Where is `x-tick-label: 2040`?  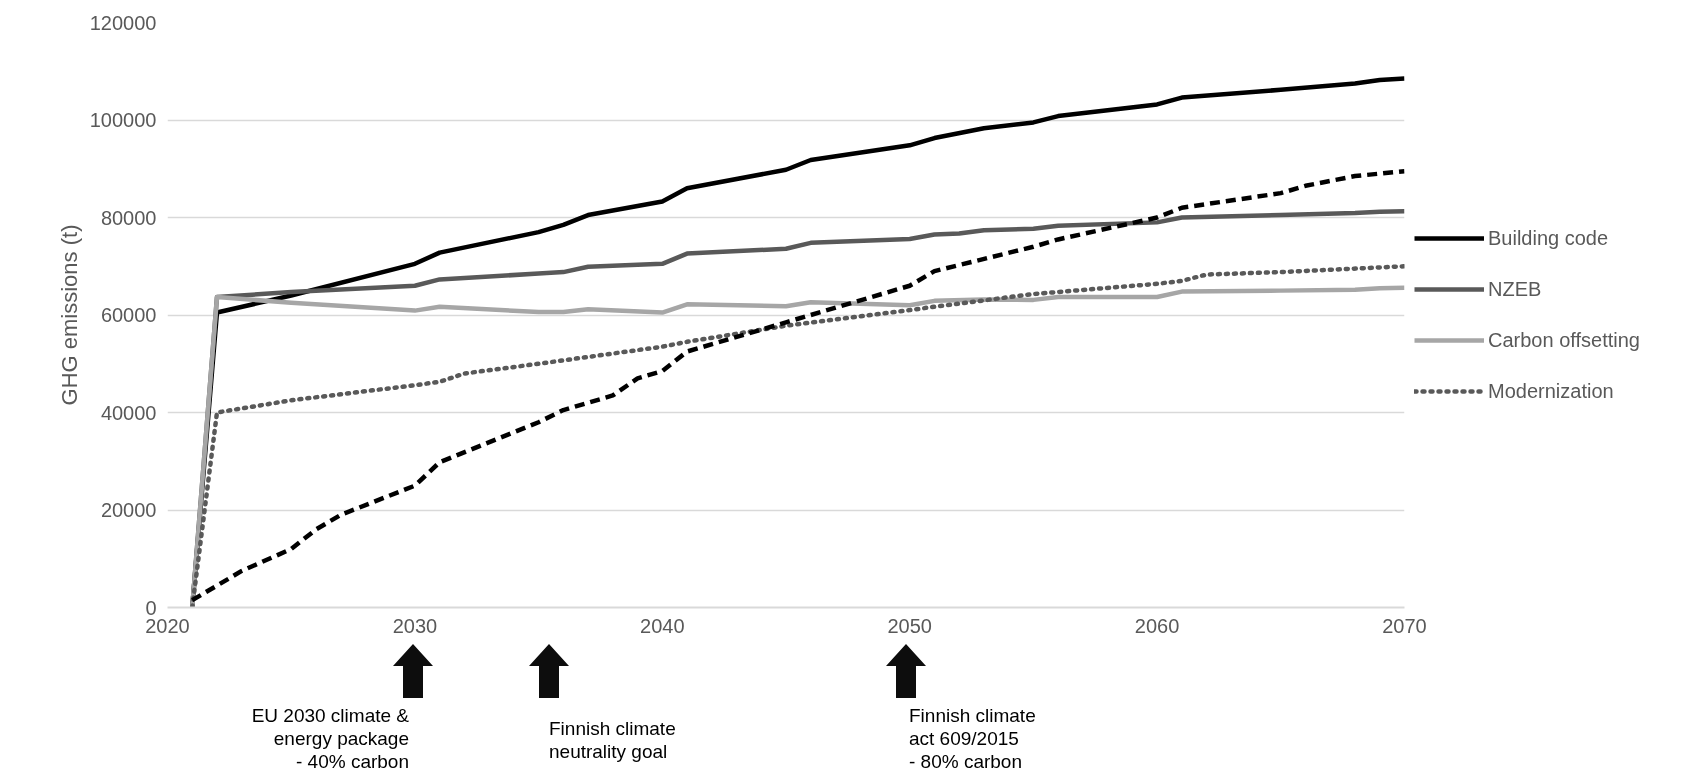 x-tick-label: 2040 is located at coordinates (662, 625).